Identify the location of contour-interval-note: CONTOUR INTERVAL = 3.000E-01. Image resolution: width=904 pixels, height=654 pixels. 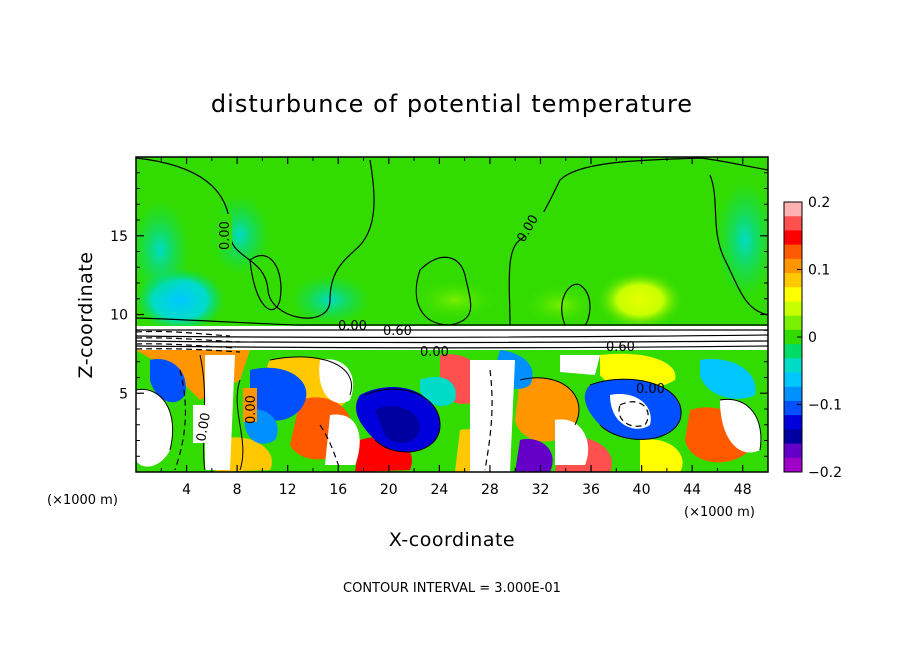
(452, 588).